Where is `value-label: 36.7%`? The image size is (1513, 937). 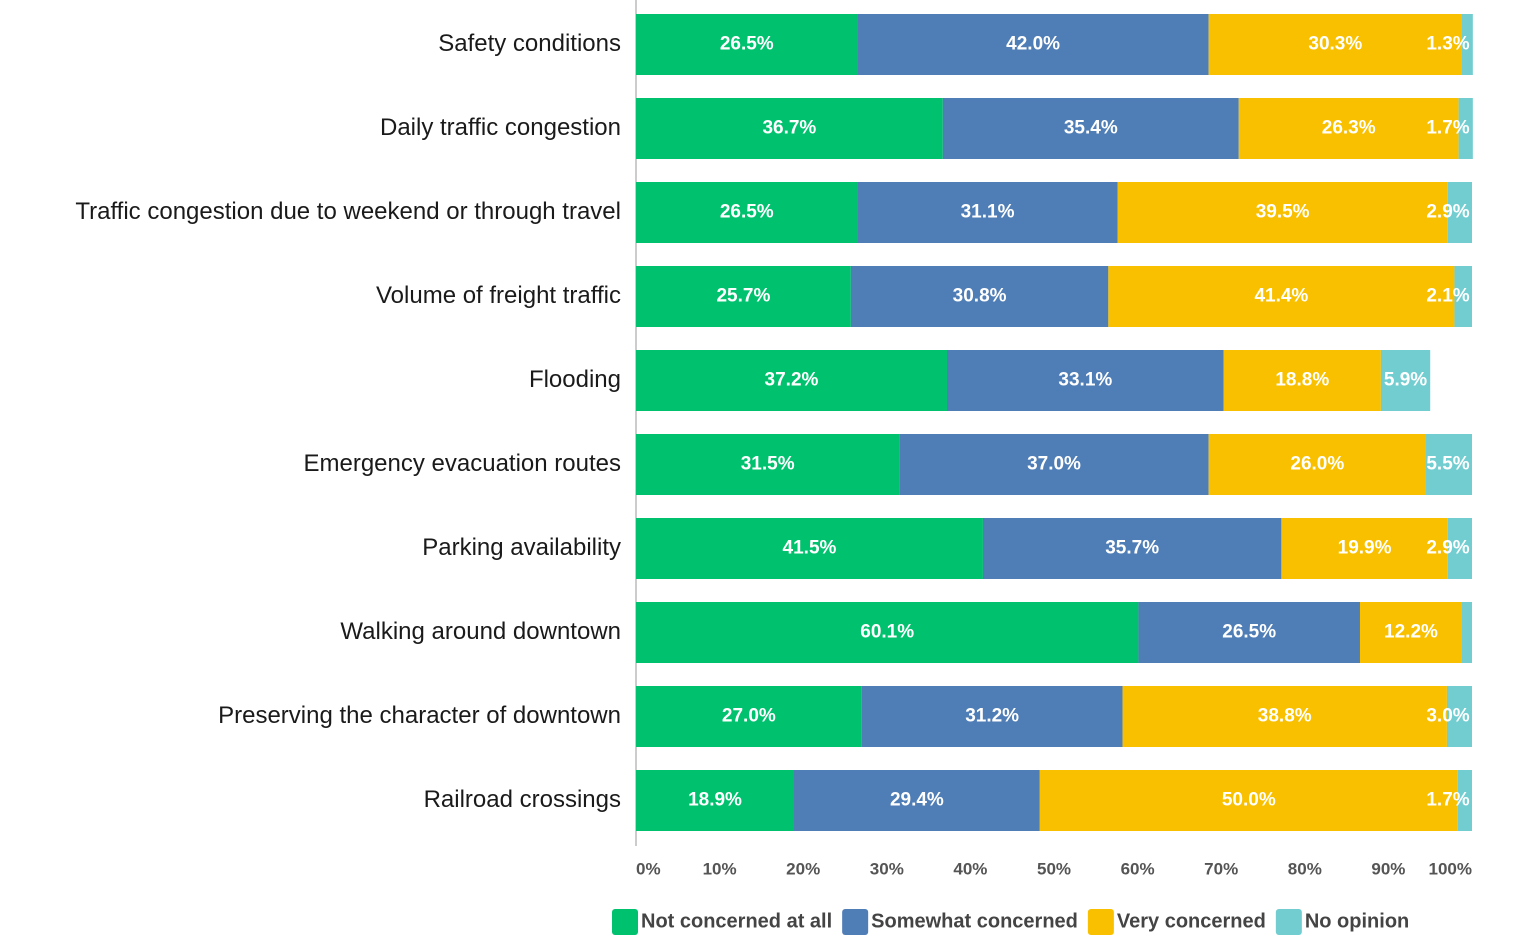
value-label: 36.7% is located at coordinates (789, 128).